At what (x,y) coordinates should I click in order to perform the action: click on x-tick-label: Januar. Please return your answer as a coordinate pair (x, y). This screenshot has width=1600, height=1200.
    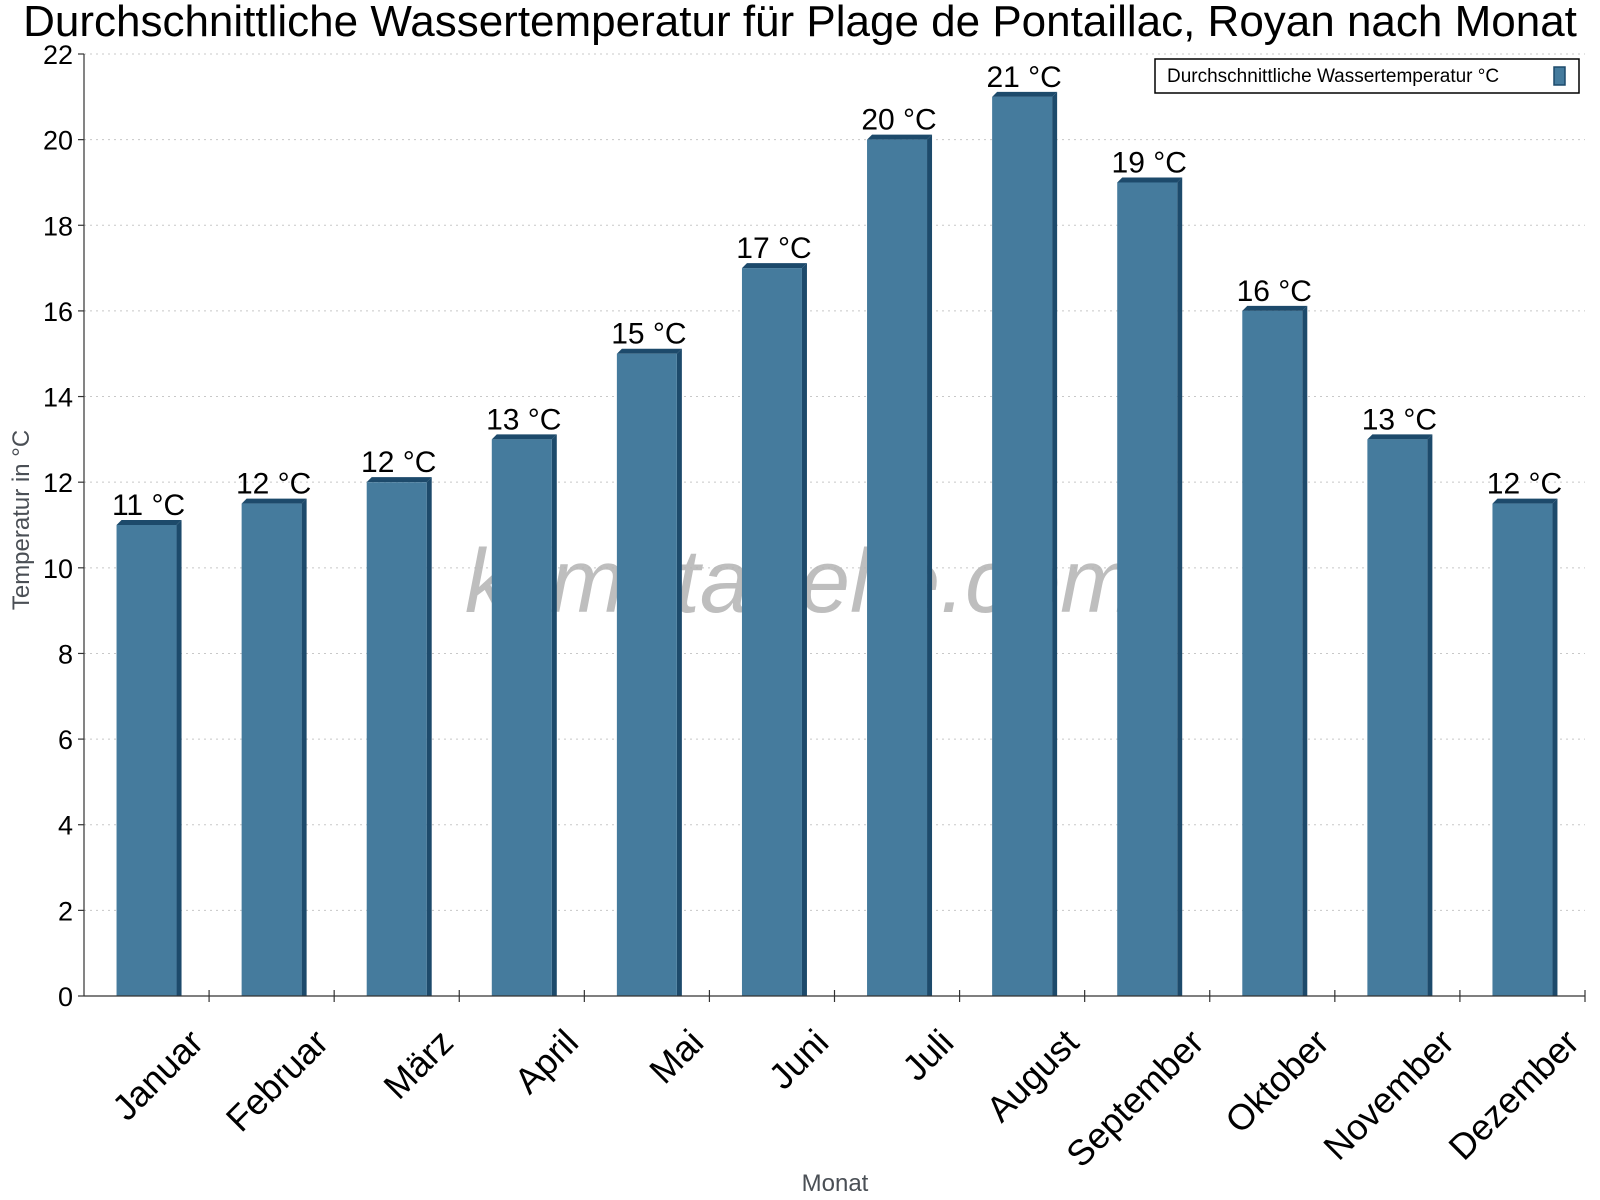
    Looking at the image, I should click on (157, 1074).